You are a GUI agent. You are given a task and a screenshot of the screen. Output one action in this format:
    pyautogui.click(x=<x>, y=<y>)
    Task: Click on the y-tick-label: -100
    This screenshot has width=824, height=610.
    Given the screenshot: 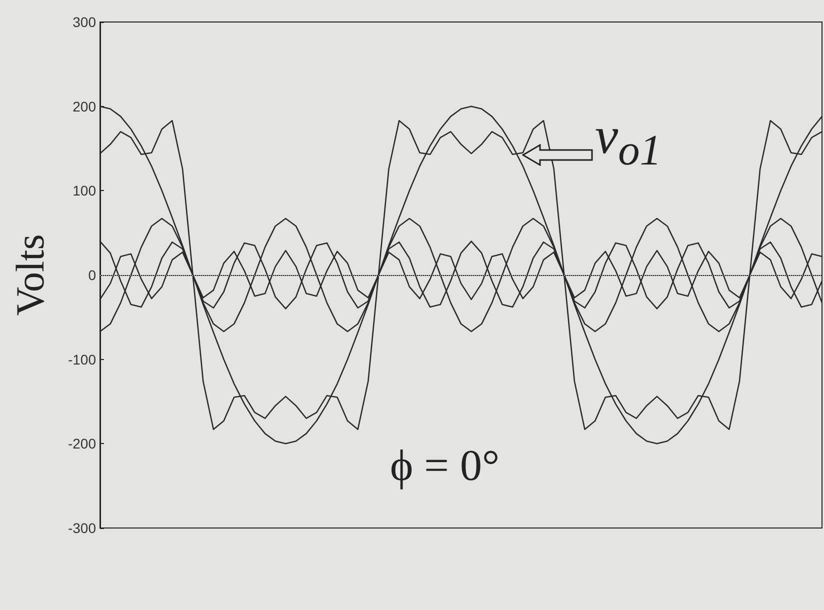 What is the action you would take?
    pyautogui.click(x=82, y=359)
    